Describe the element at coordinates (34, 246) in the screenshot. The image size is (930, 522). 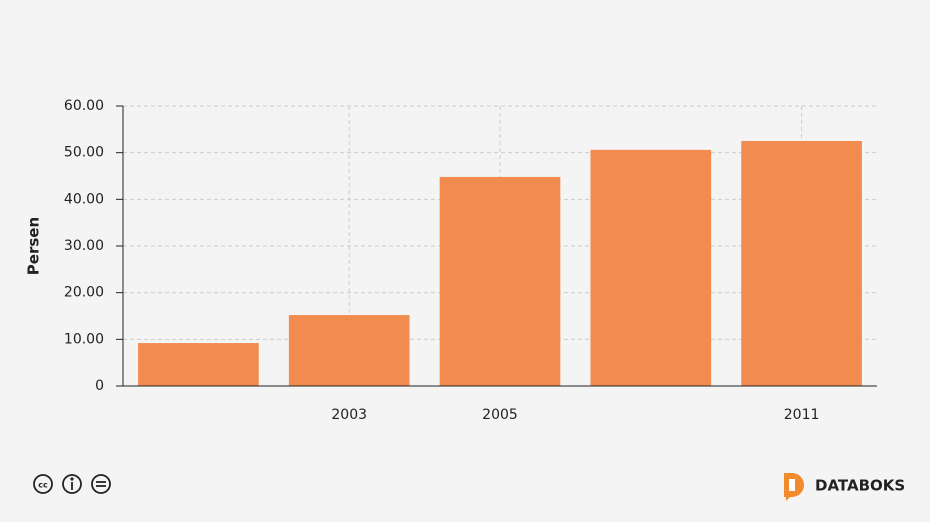
I see `y-axis-label: Persen` at that location.